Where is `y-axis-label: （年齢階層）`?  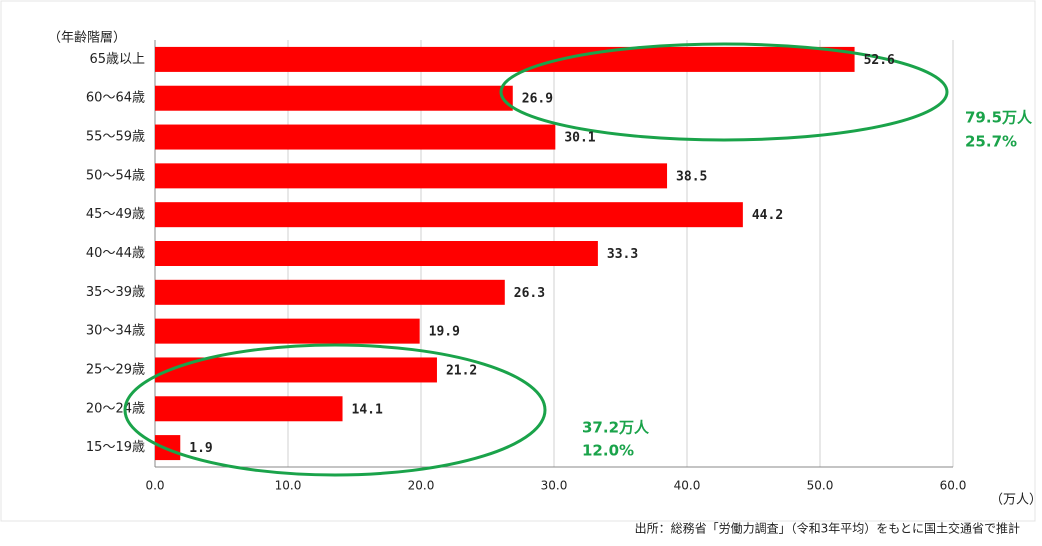 y-axis-label: （年齢階層） is located at coordinates (87, 38).